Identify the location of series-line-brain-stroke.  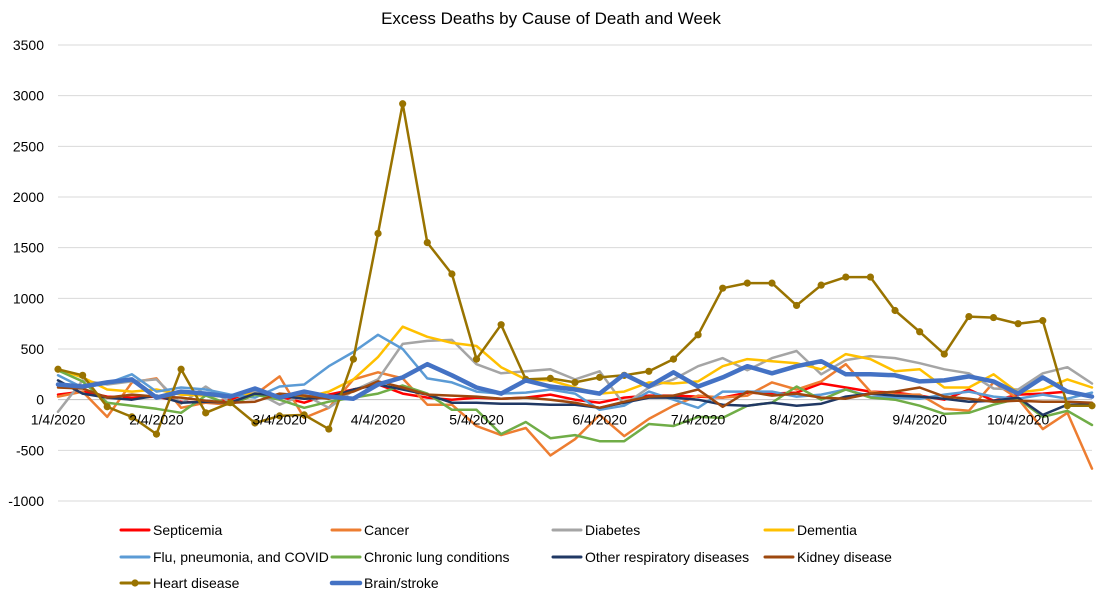
(575, 379).